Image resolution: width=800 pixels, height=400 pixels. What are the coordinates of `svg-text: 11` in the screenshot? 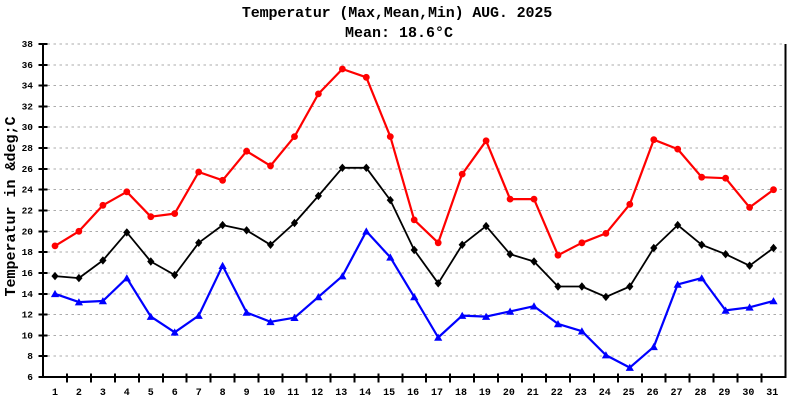 It's located at (293, 393).